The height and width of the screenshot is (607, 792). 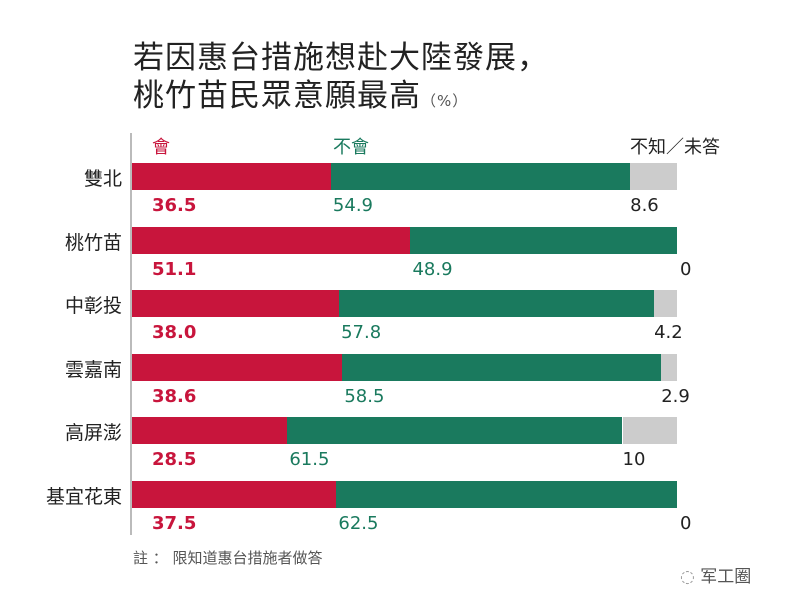 What do you see at coordinates (174, 523) in the screenshot?
I see `data-label: 37.5` at bounding box center [174, 523].